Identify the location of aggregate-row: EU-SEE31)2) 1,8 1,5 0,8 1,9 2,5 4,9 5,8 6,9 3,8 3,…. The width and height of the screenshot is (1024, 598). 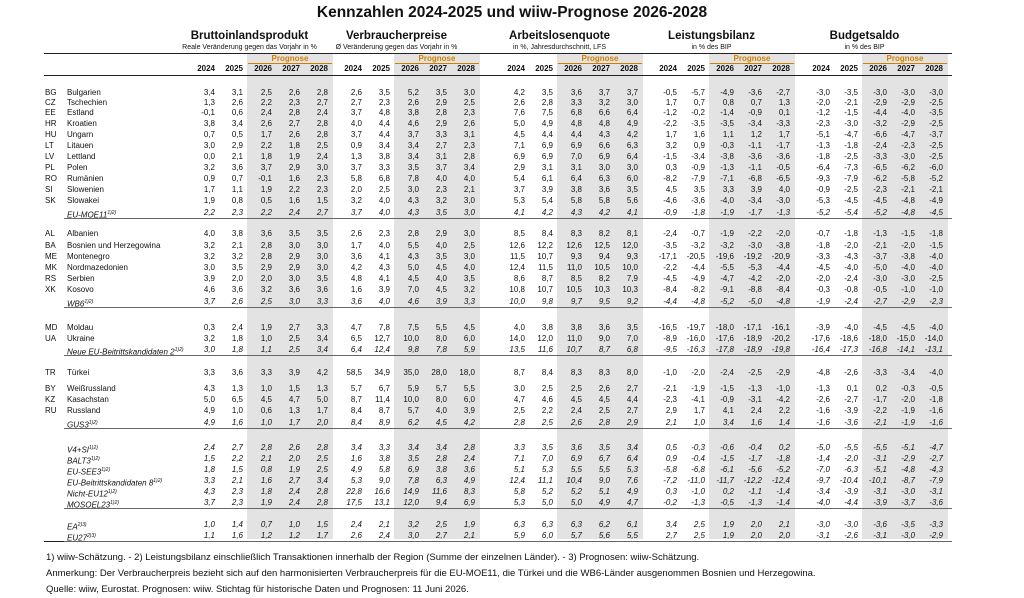
(512, 471).